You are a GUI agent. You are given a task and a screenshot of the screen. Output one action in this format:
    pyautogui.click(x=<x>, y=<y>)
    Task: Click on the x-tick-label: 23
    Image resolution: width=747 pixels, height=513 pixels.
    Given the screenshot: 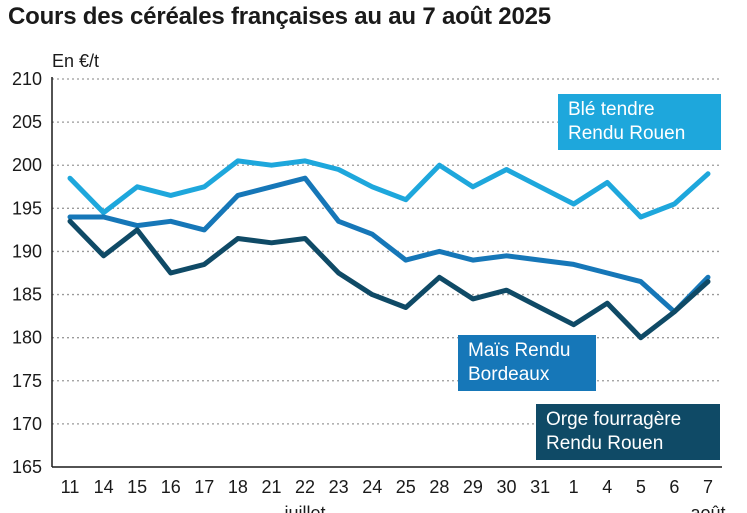 What is the action you would take?
    pyautogui.click(x=339, y=487)
    